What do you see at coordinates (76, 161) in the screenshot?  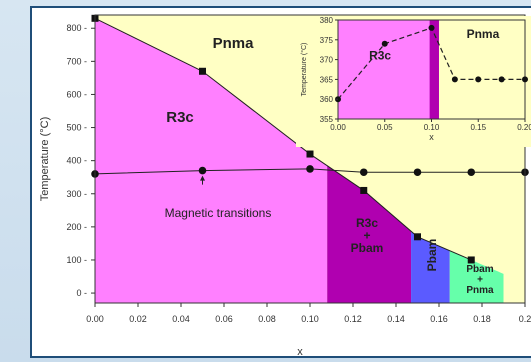 I see `y-tick-label: 400 -` at bounding box center [76, 161].